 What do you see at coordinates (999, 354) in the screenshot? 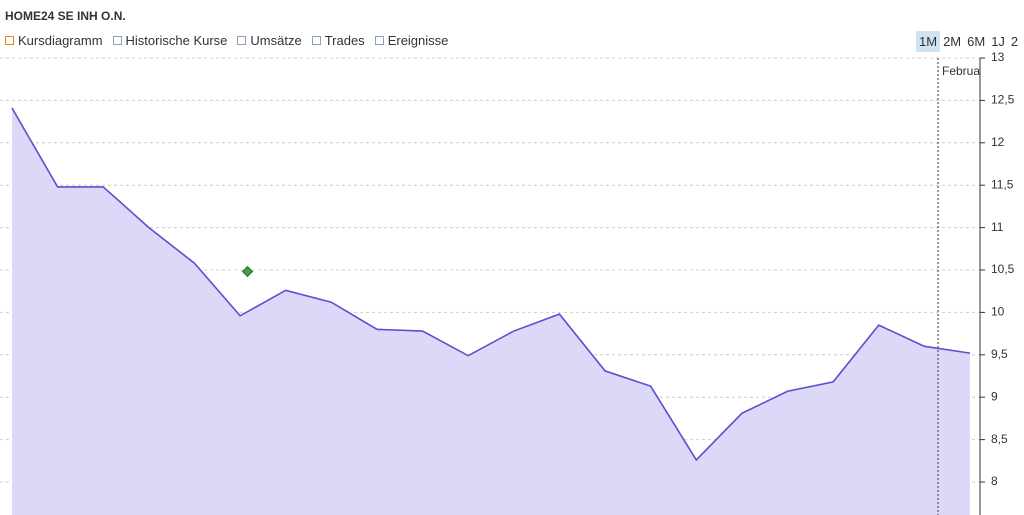
I see `y-tick-label: 9,5` at bounding box center [999, 354].